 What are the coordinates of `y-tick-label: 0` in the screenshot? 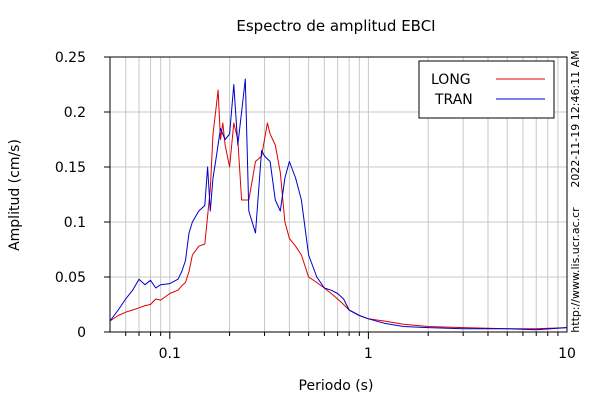 It's located at (81, 333).